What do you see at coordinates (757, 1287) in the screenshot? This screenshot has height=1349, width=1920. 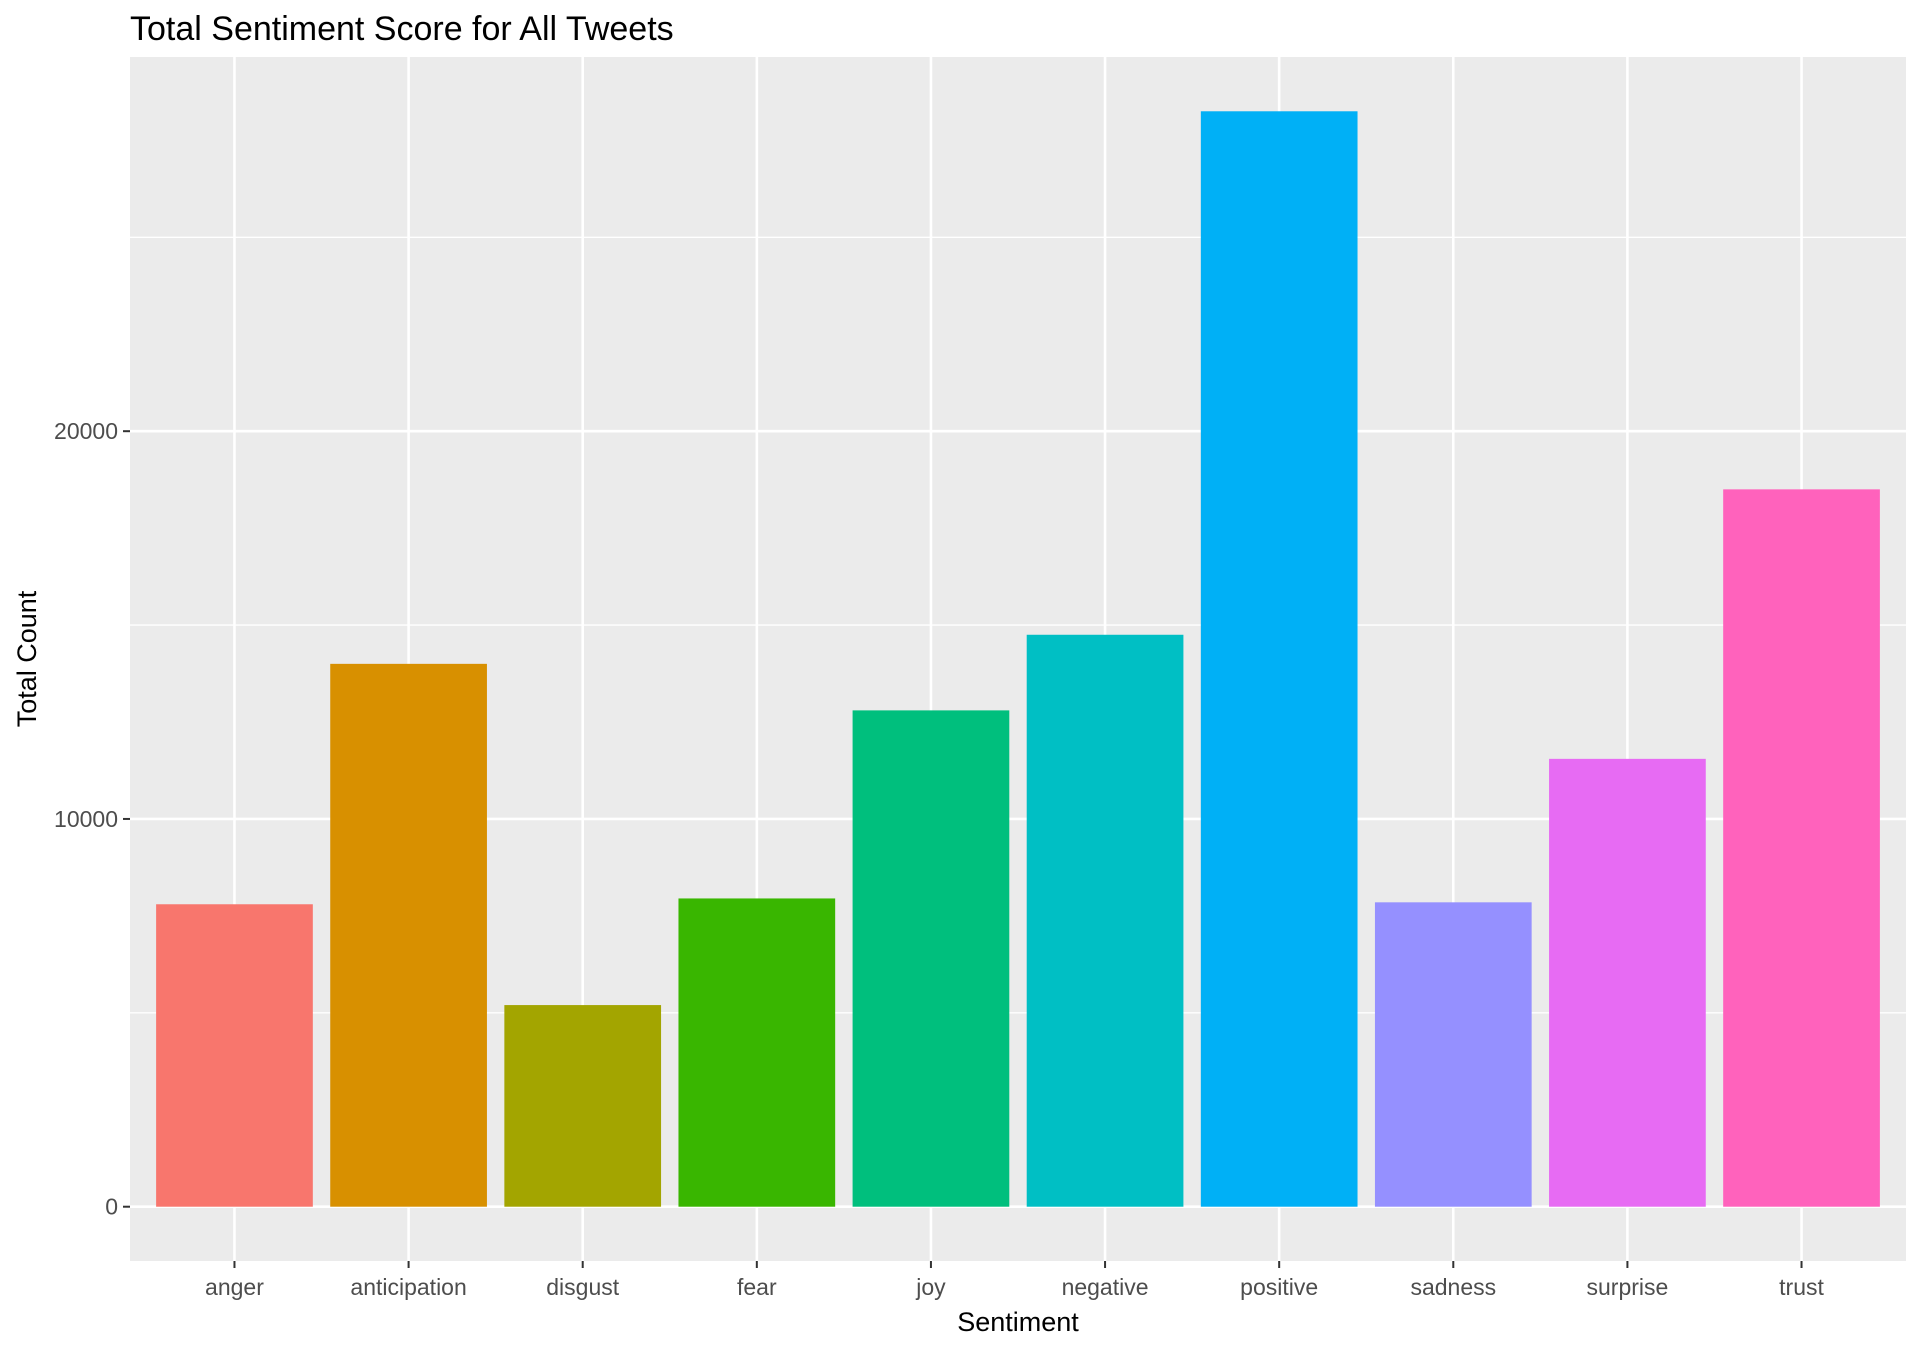 I see `x-tick-label: fear` at bounding box center [757, 1287].